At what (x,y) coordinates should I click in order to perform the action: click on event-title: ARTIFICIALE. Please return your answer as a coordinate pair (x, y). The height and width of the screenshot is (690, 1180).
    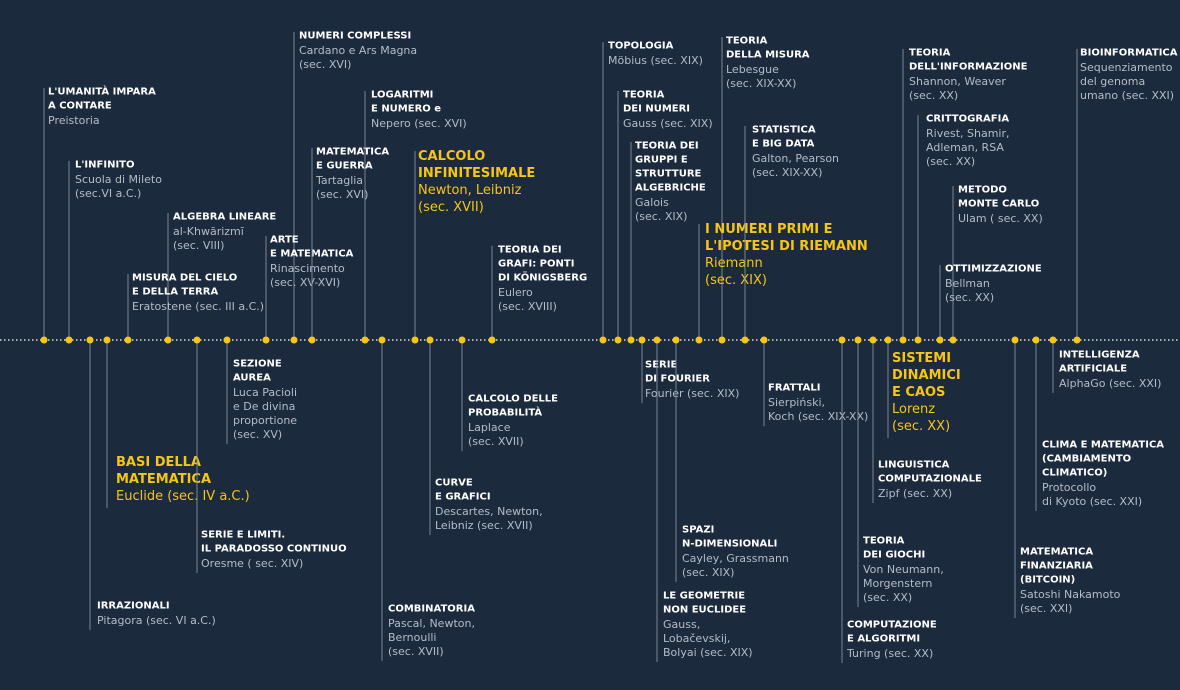
    Looking at the image, I should click on (1093, 368).